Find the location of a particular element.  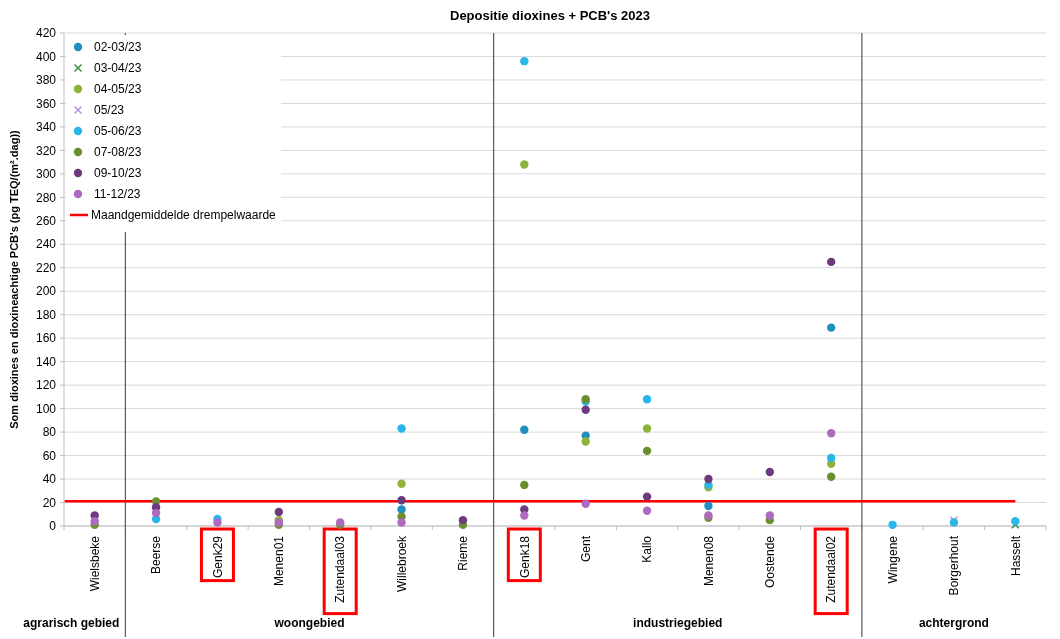

x-tick-label: Genk18 is located at coordinates (524, 557).